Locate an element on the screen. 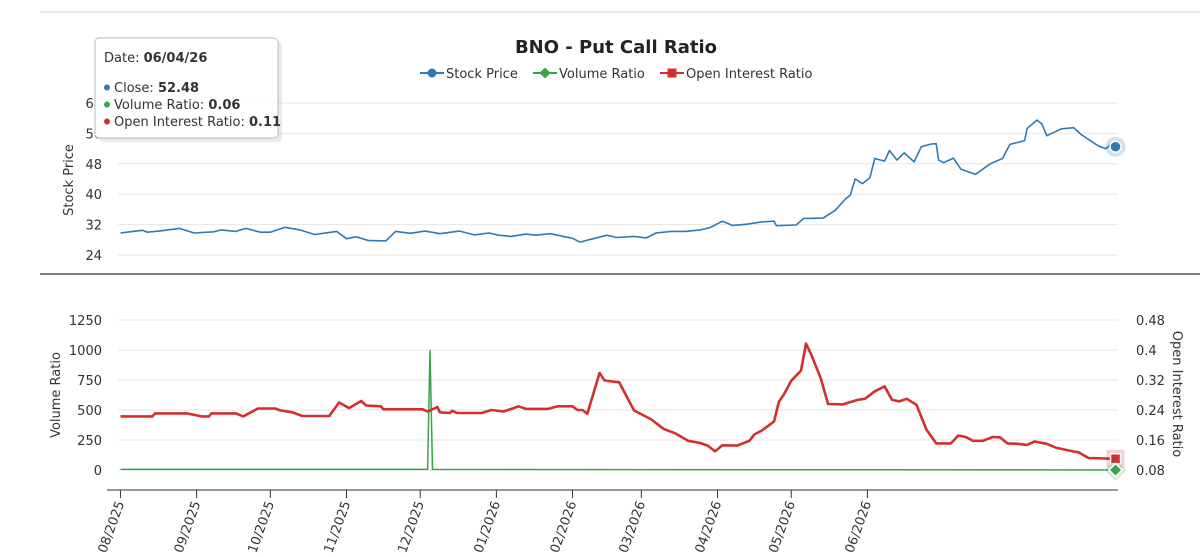 This screenshot has height=557, width=1200. tooltip-line: Close: 52.48 is located at coordinates (156, 88).